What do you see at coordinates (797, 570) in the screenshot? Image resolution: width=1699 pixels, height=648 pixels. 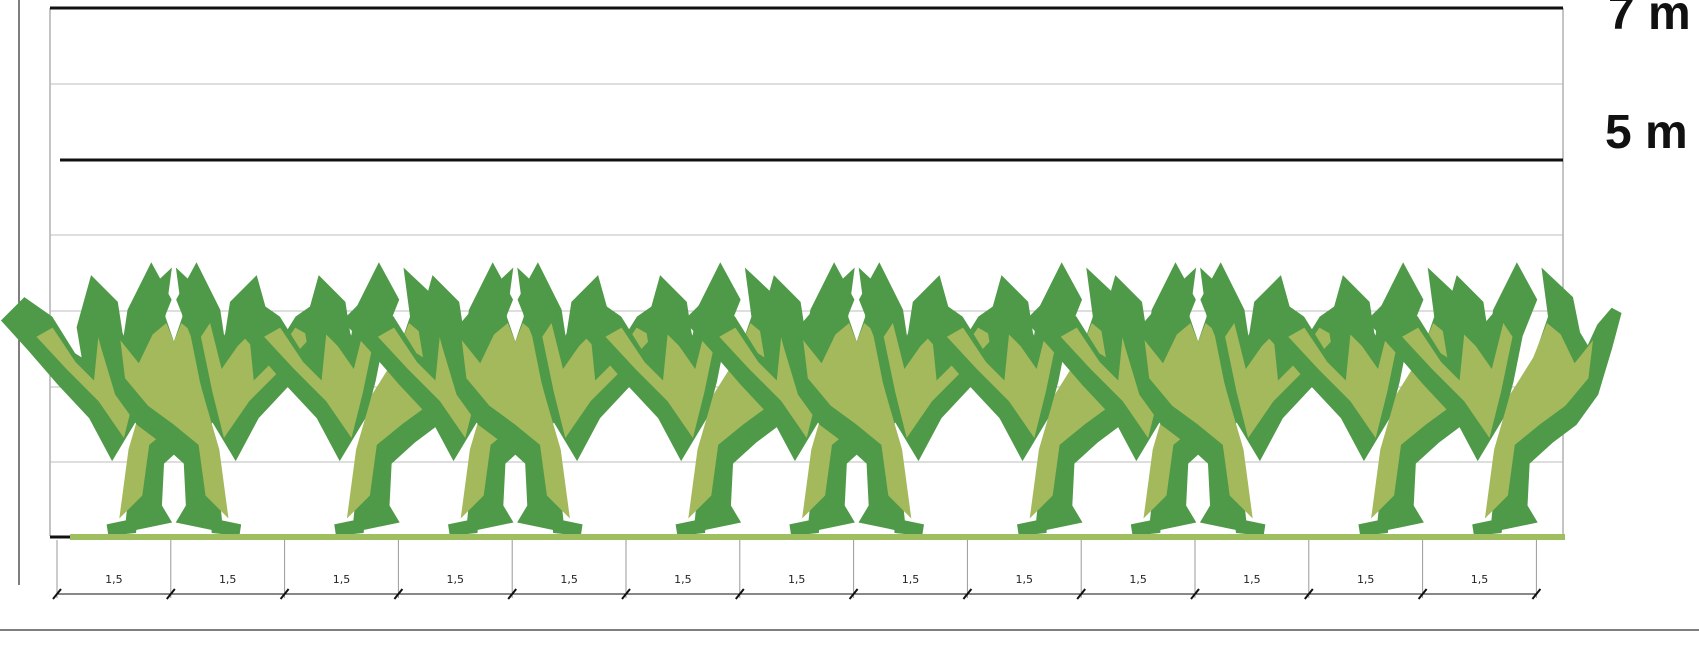 I see `spacing-dimension-chain: 1,5 1,5 1,5 1,5 1,5 1,5 1,5 1,5 1,5 1,5 1,5 1,5 1,5` at bounding box center [797, 570].